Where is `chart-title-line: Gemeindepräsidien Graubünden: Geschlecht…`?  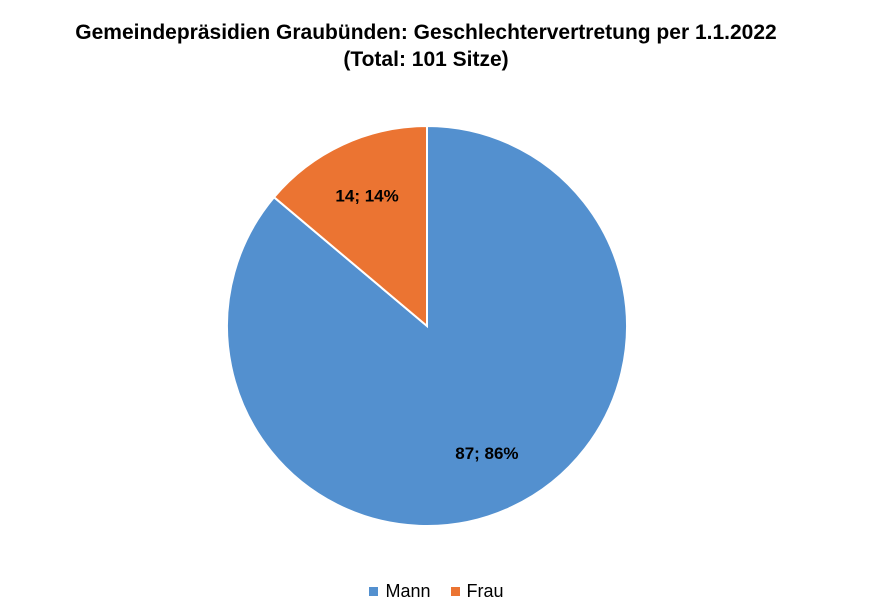
chart-title-line: Gemeindepräsidien Graubünden: Geschlecht… is located at coordinates (426, 32).